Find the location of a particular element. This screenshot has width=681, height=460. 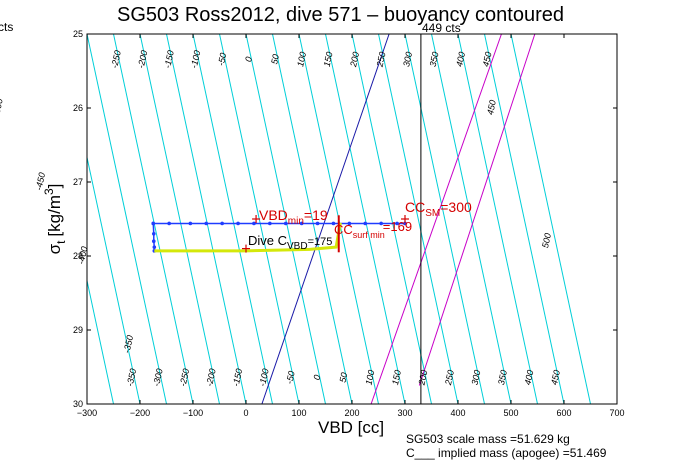

contour-label-left: -350 is located at coordinates (129, 344).